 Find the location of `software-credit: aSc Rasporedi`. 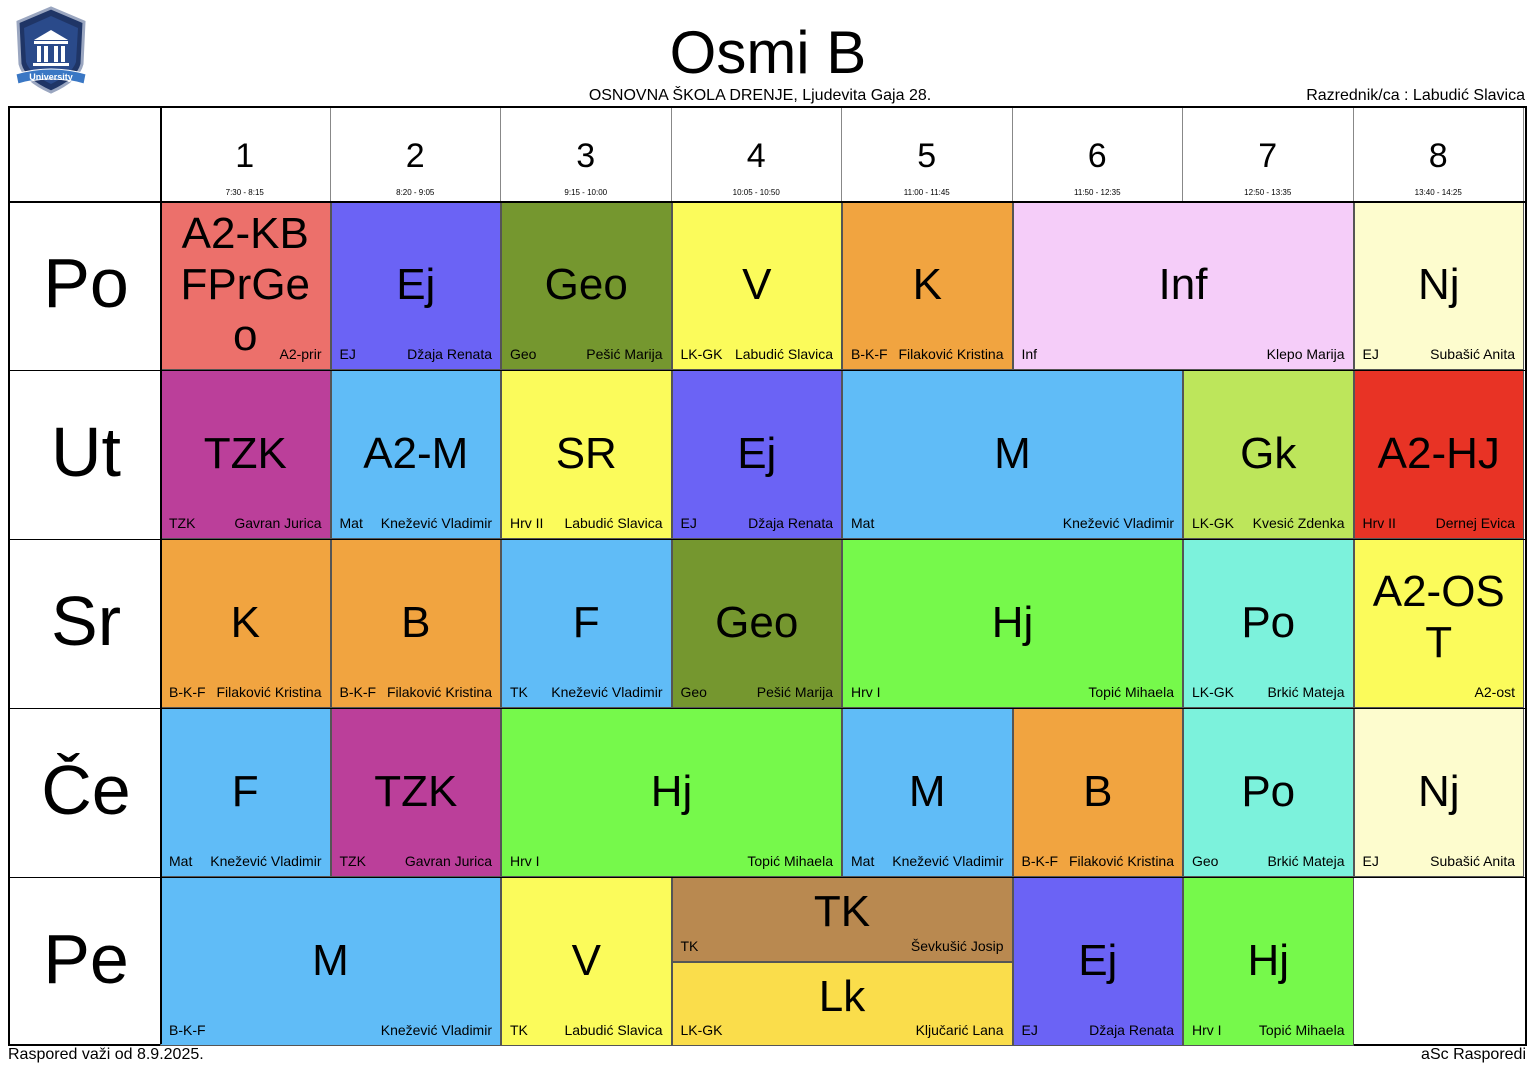

software-credit: aSc Rasporedi is located at coordinates (1473, 1054).